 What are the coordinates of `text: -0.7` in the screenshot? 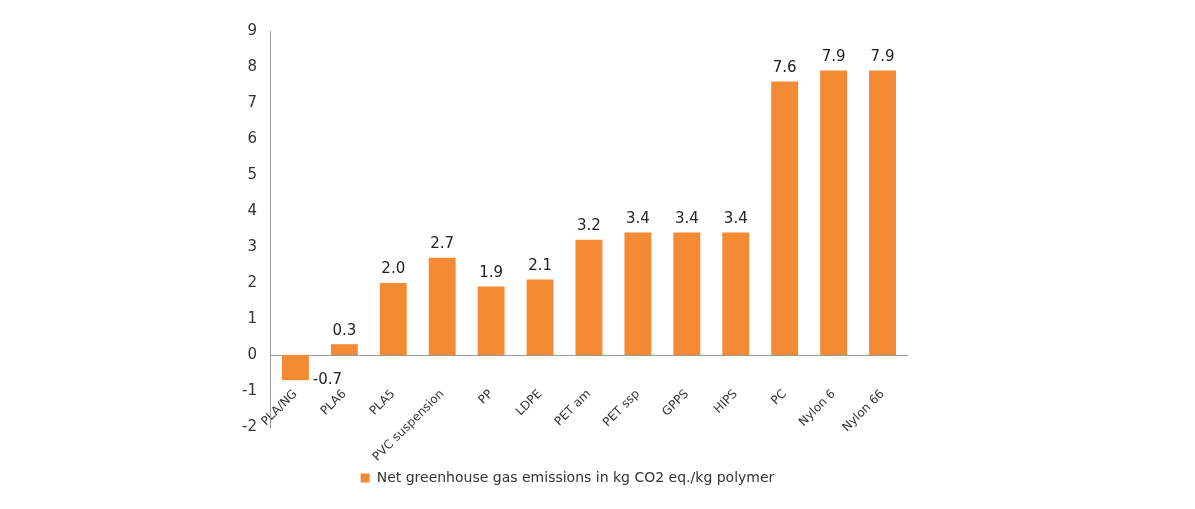 It's located at (327, 379).